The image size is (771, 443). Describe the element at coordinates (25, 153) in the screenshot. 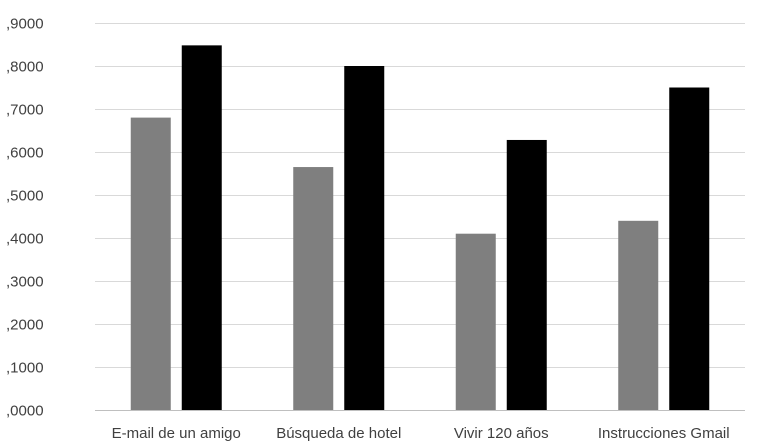

I see `y-tick-label: ,6000` at that location.